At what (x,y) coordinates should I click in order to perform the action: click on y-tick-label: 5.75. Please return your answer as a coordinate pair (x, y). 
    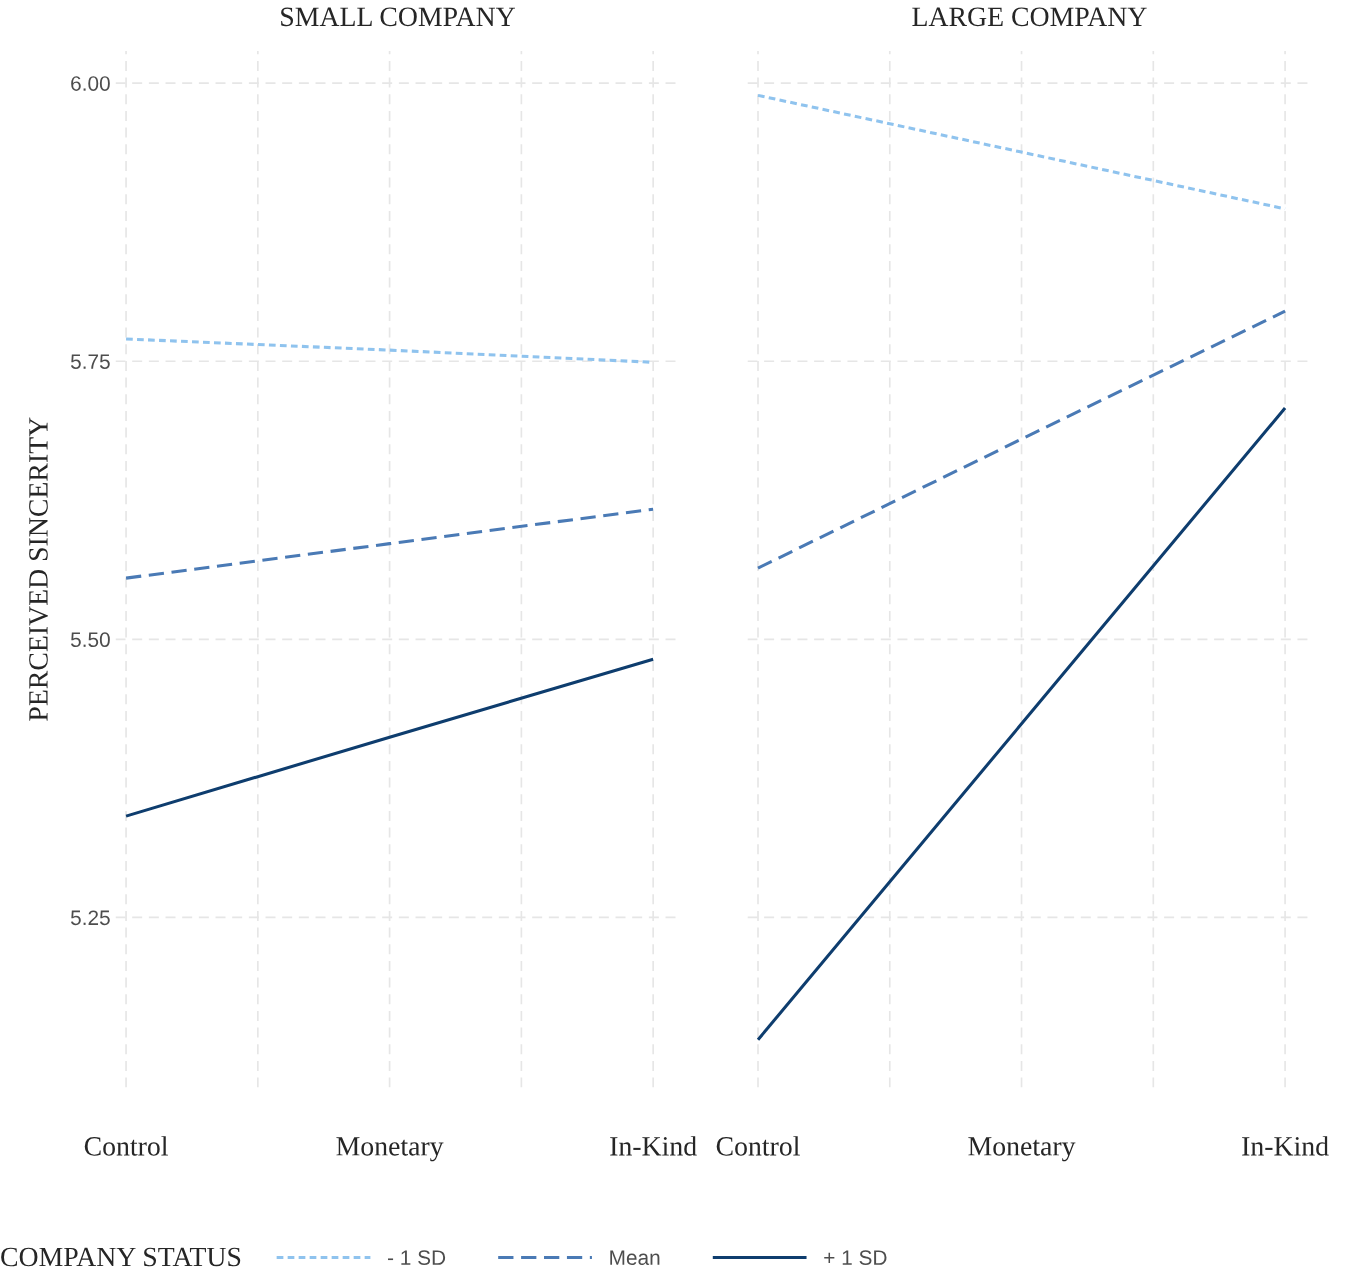
    Looking at the image, I should click on (90, 361).